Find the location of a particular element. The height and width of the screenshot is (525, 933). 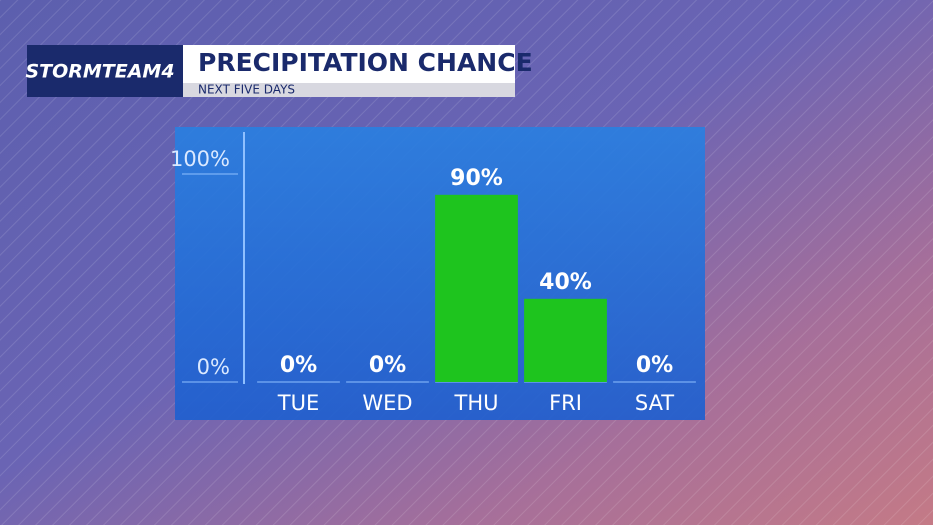

title-box is located at coordinates (349, 64).